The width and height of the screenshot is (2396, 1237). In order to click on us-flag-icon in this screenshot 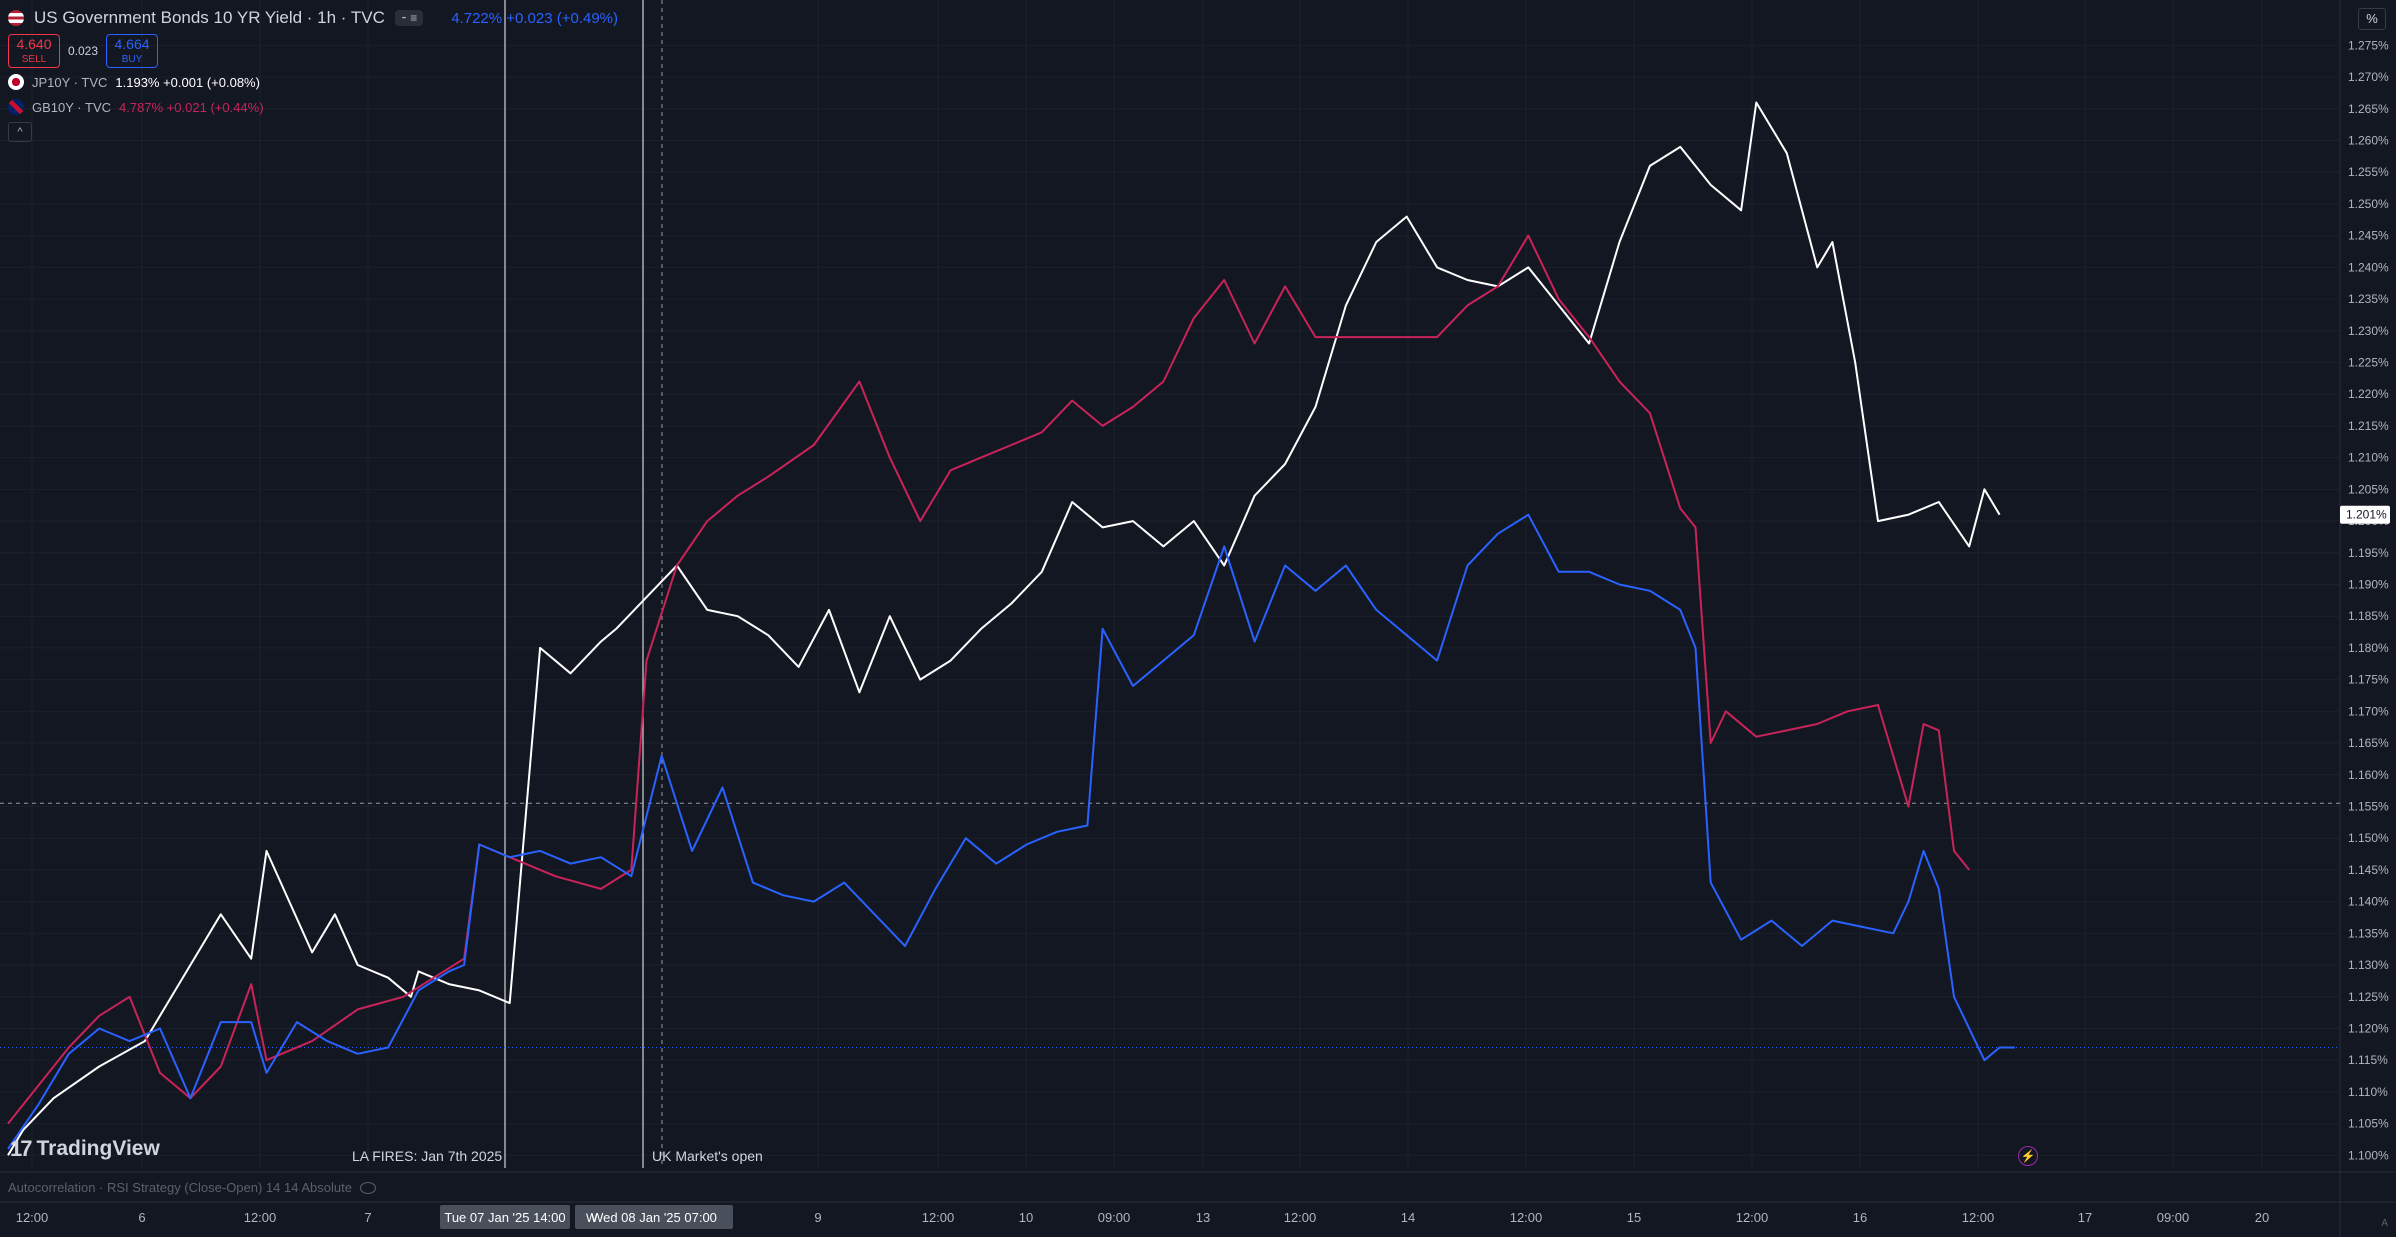, I will do `click(16, 18)`.